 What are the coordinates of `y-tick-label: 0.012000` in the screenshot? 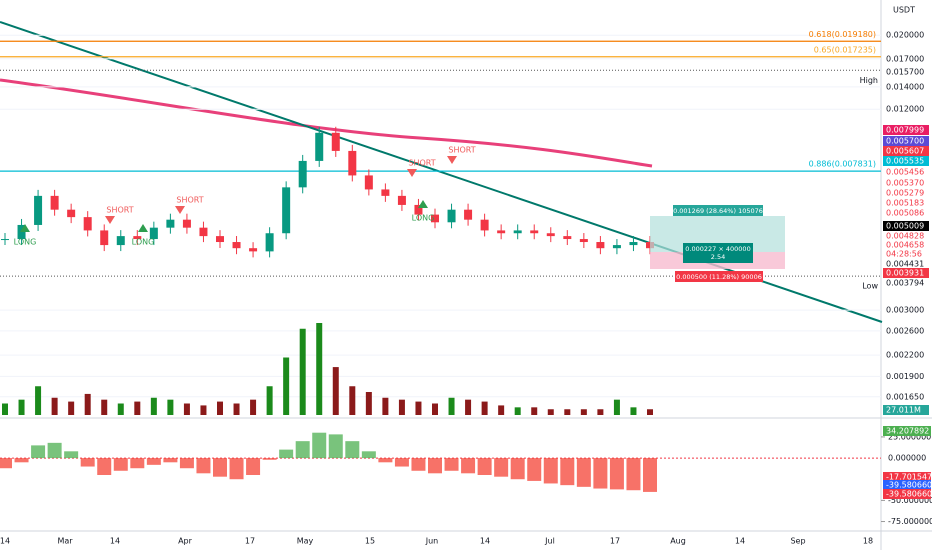 It's located at (905, 109).